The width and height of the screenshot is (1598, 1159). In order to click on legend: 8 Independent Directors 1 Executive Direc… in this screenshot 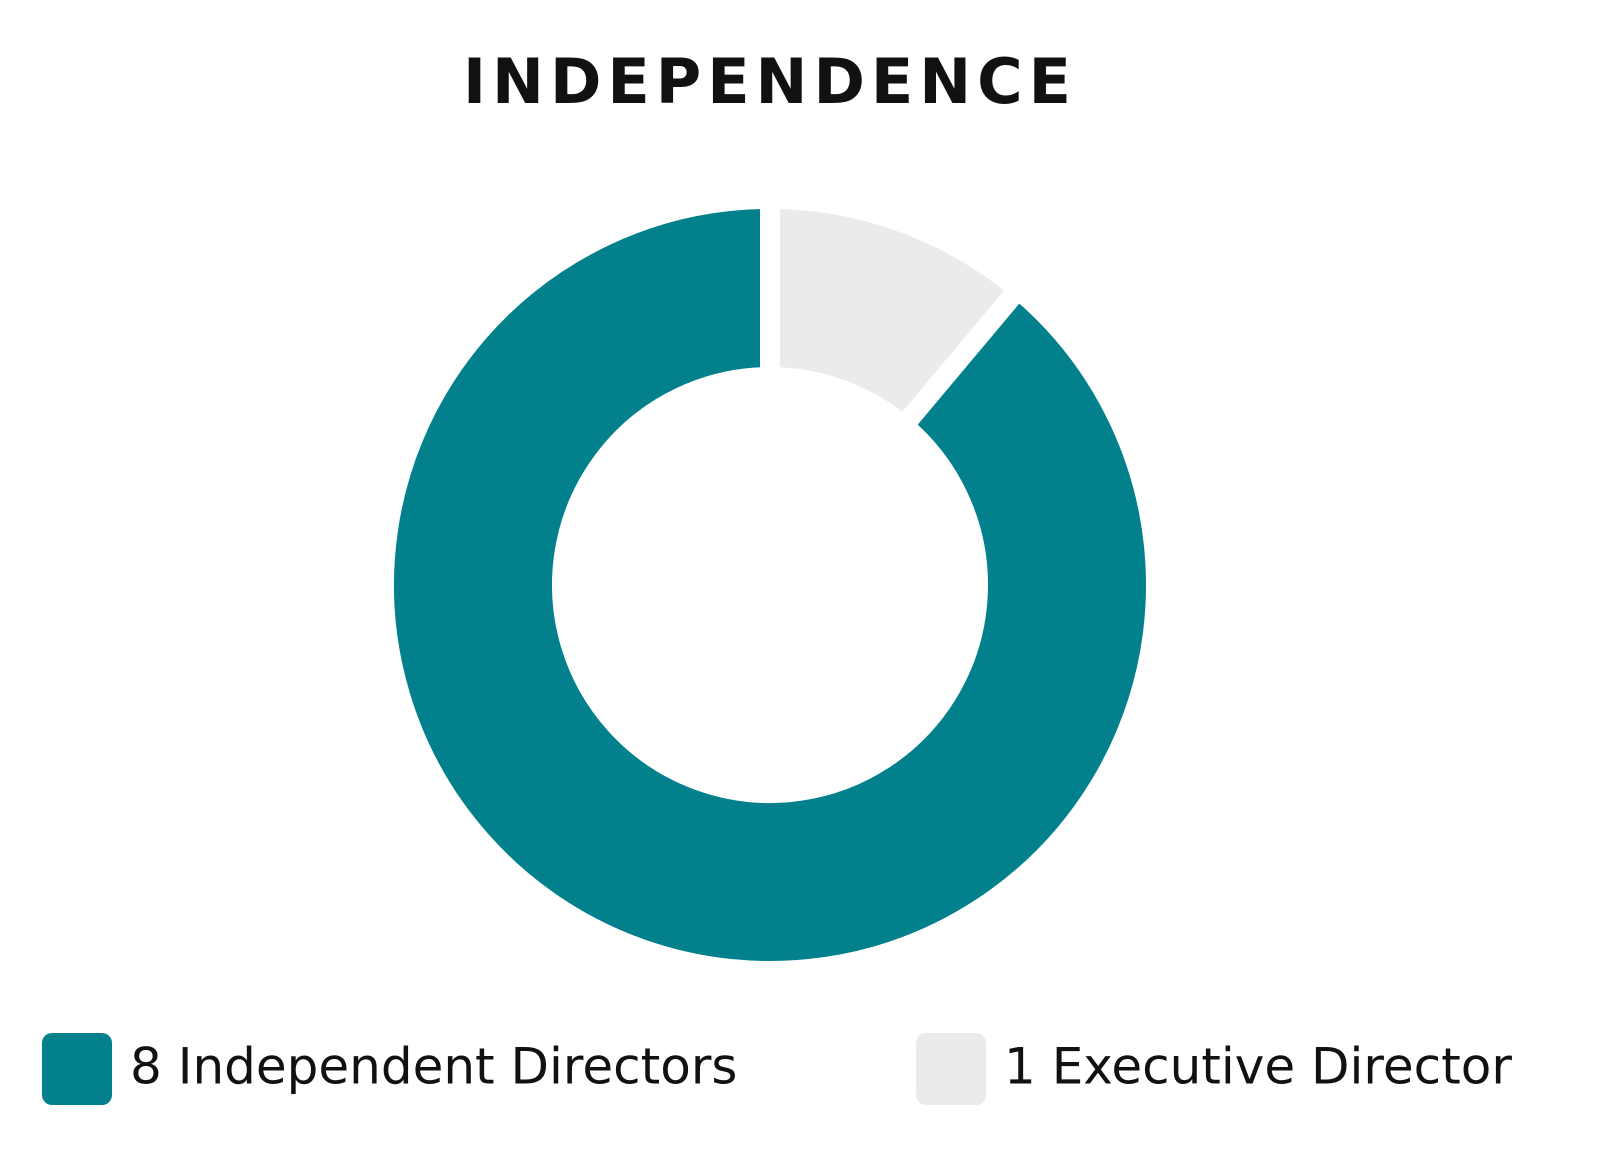, I will do `click(777, 1069)`.